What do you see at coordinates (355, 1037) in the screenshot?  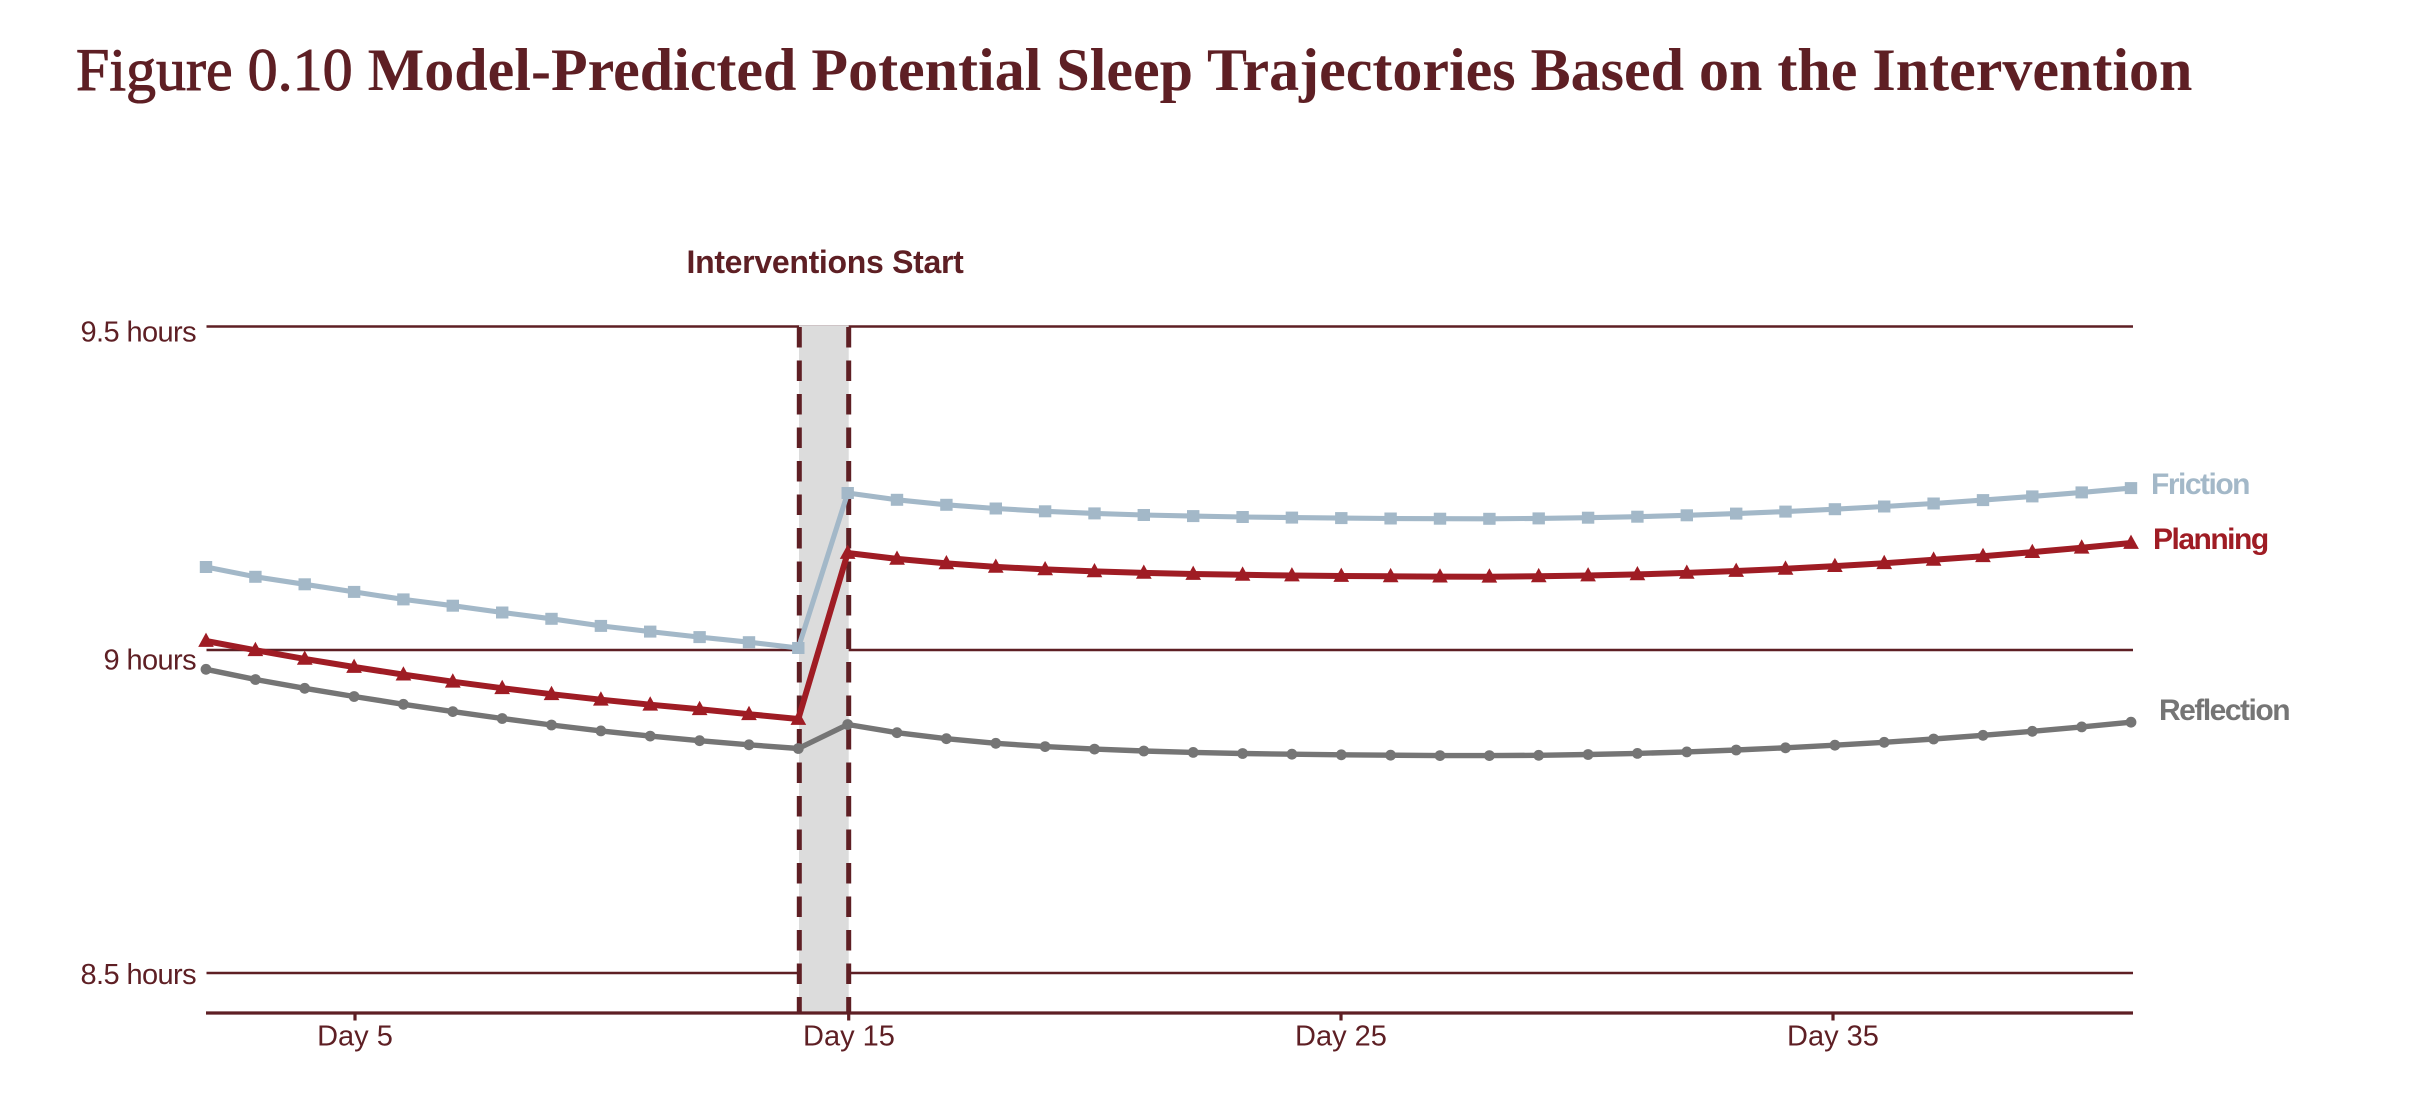 I see `svg-text: Day 5` at bounding box center [355, 1037].